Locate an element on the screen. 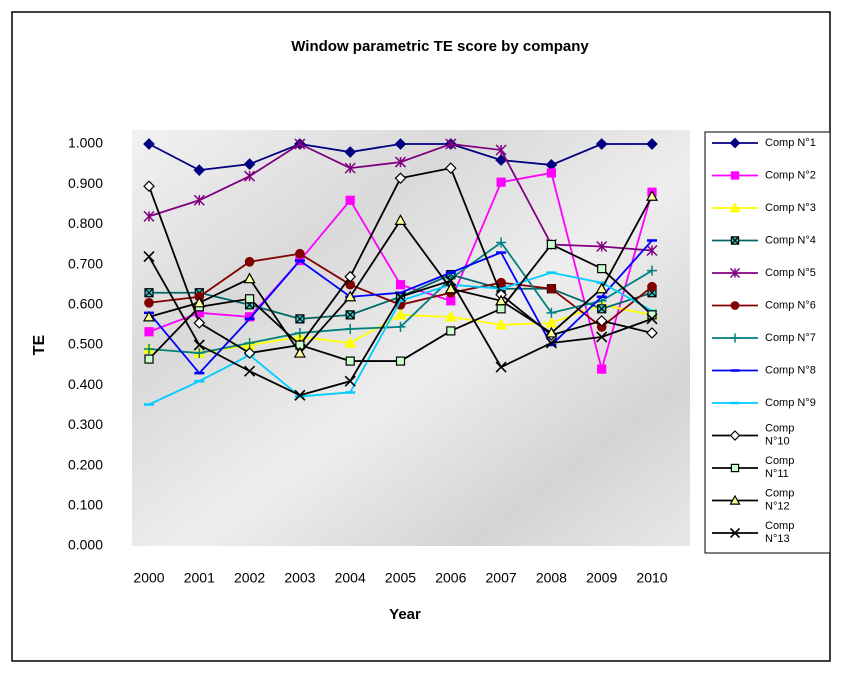 This screenshot has width=843, height=675. y-tick-label: 0.700 is located at coordinates (85, 263).